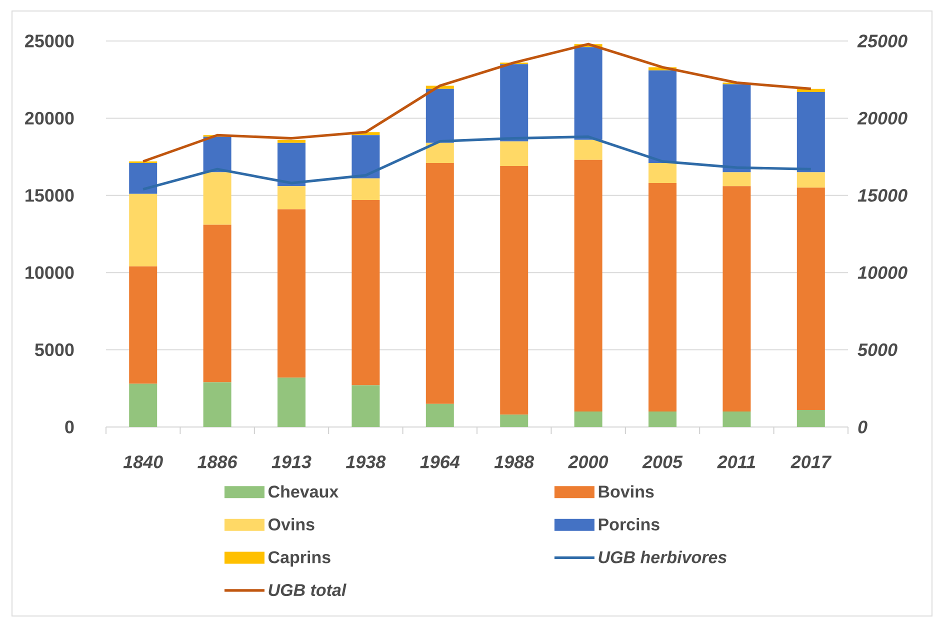 Image resolution: width=933 pixels, height=626 pixels. I want to click on legend-label: Bovins, so click(626, 491).